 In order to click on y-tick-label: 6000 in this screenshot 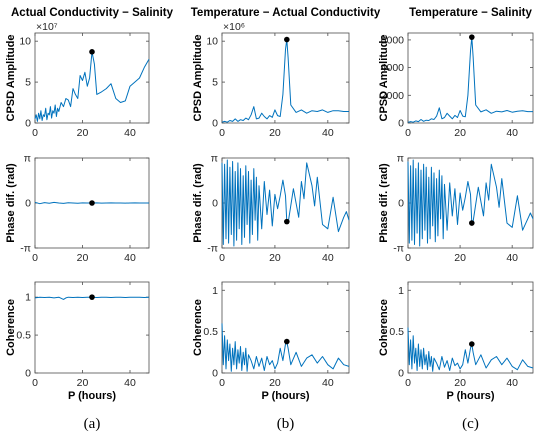, I will do `click(393, 40)`.